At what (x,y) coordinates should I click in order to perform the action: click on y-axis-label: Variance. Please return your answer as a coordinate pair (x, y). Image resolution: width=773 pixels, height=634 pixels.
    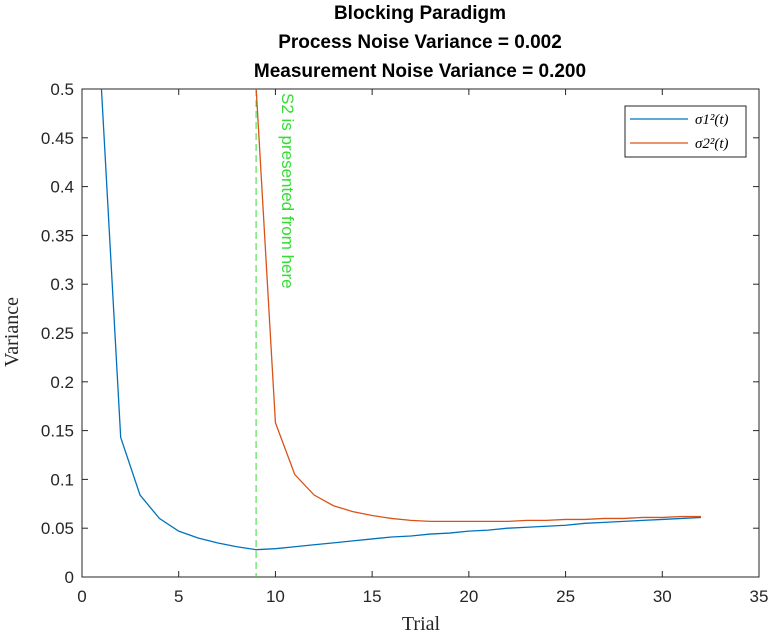
    Looking at the image, I should click on (12, 332).